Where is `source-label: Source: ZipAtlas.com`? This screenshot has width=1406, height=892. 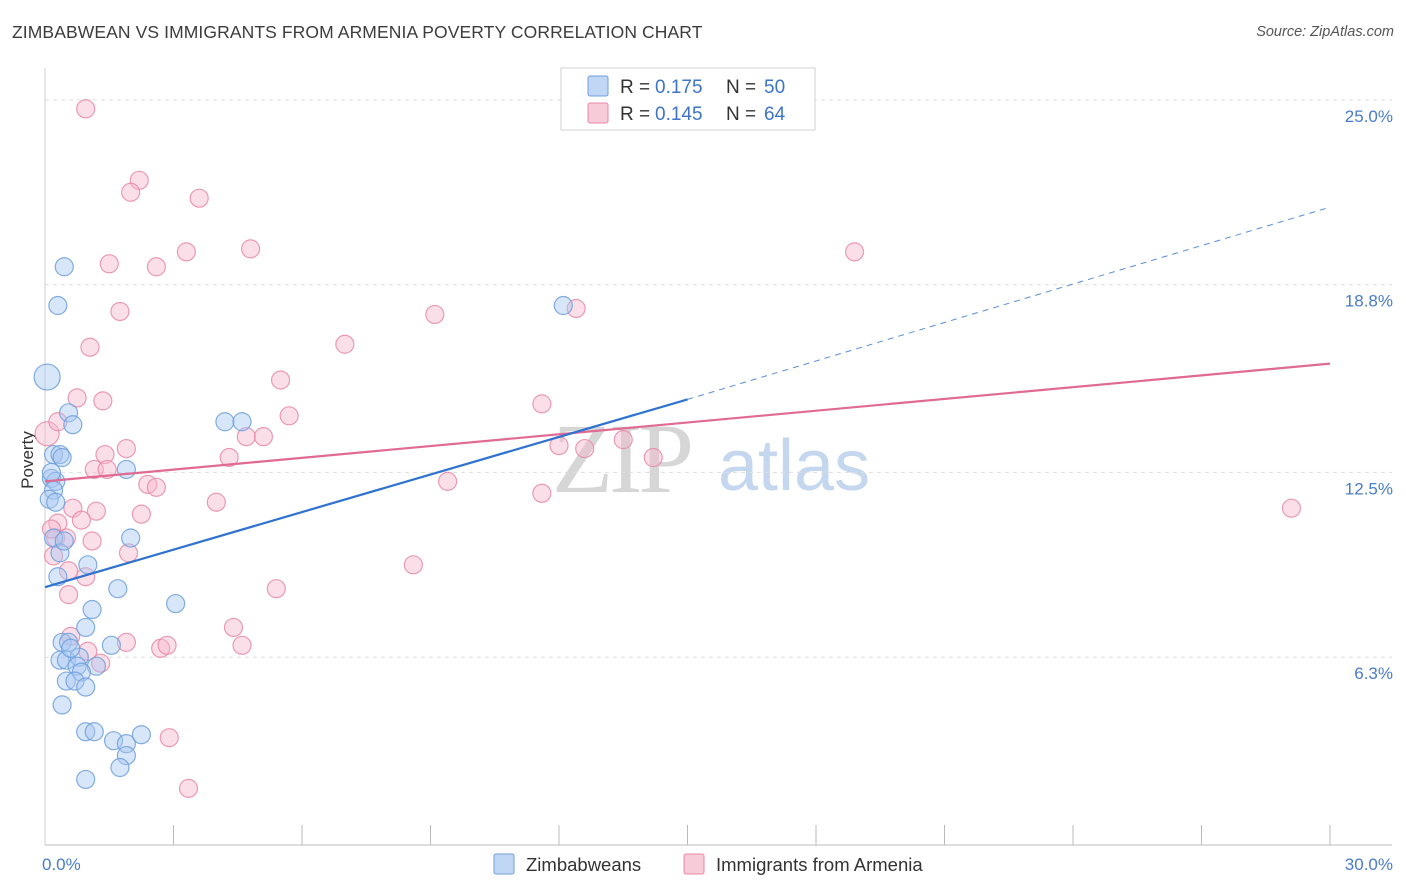
source-label: Source: ZipAtlas.com is located at coordinates (1325, 32).